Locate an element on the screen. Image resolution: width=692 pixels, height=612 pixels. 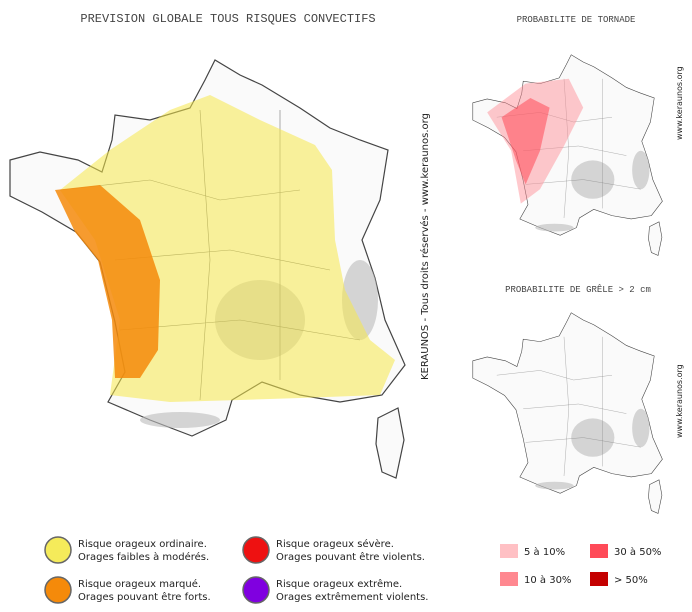
legend-description: Orages faibles à modérés. is located at coordinates (143, 557).